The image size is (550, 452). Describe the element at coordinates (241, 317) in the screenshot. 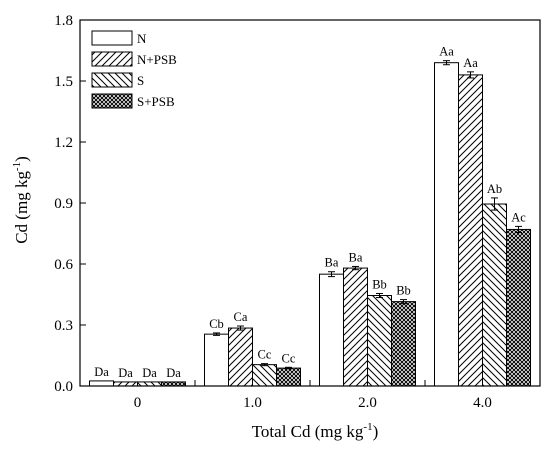

I see `data-label-n-psb-1-0: Ca` at that location.